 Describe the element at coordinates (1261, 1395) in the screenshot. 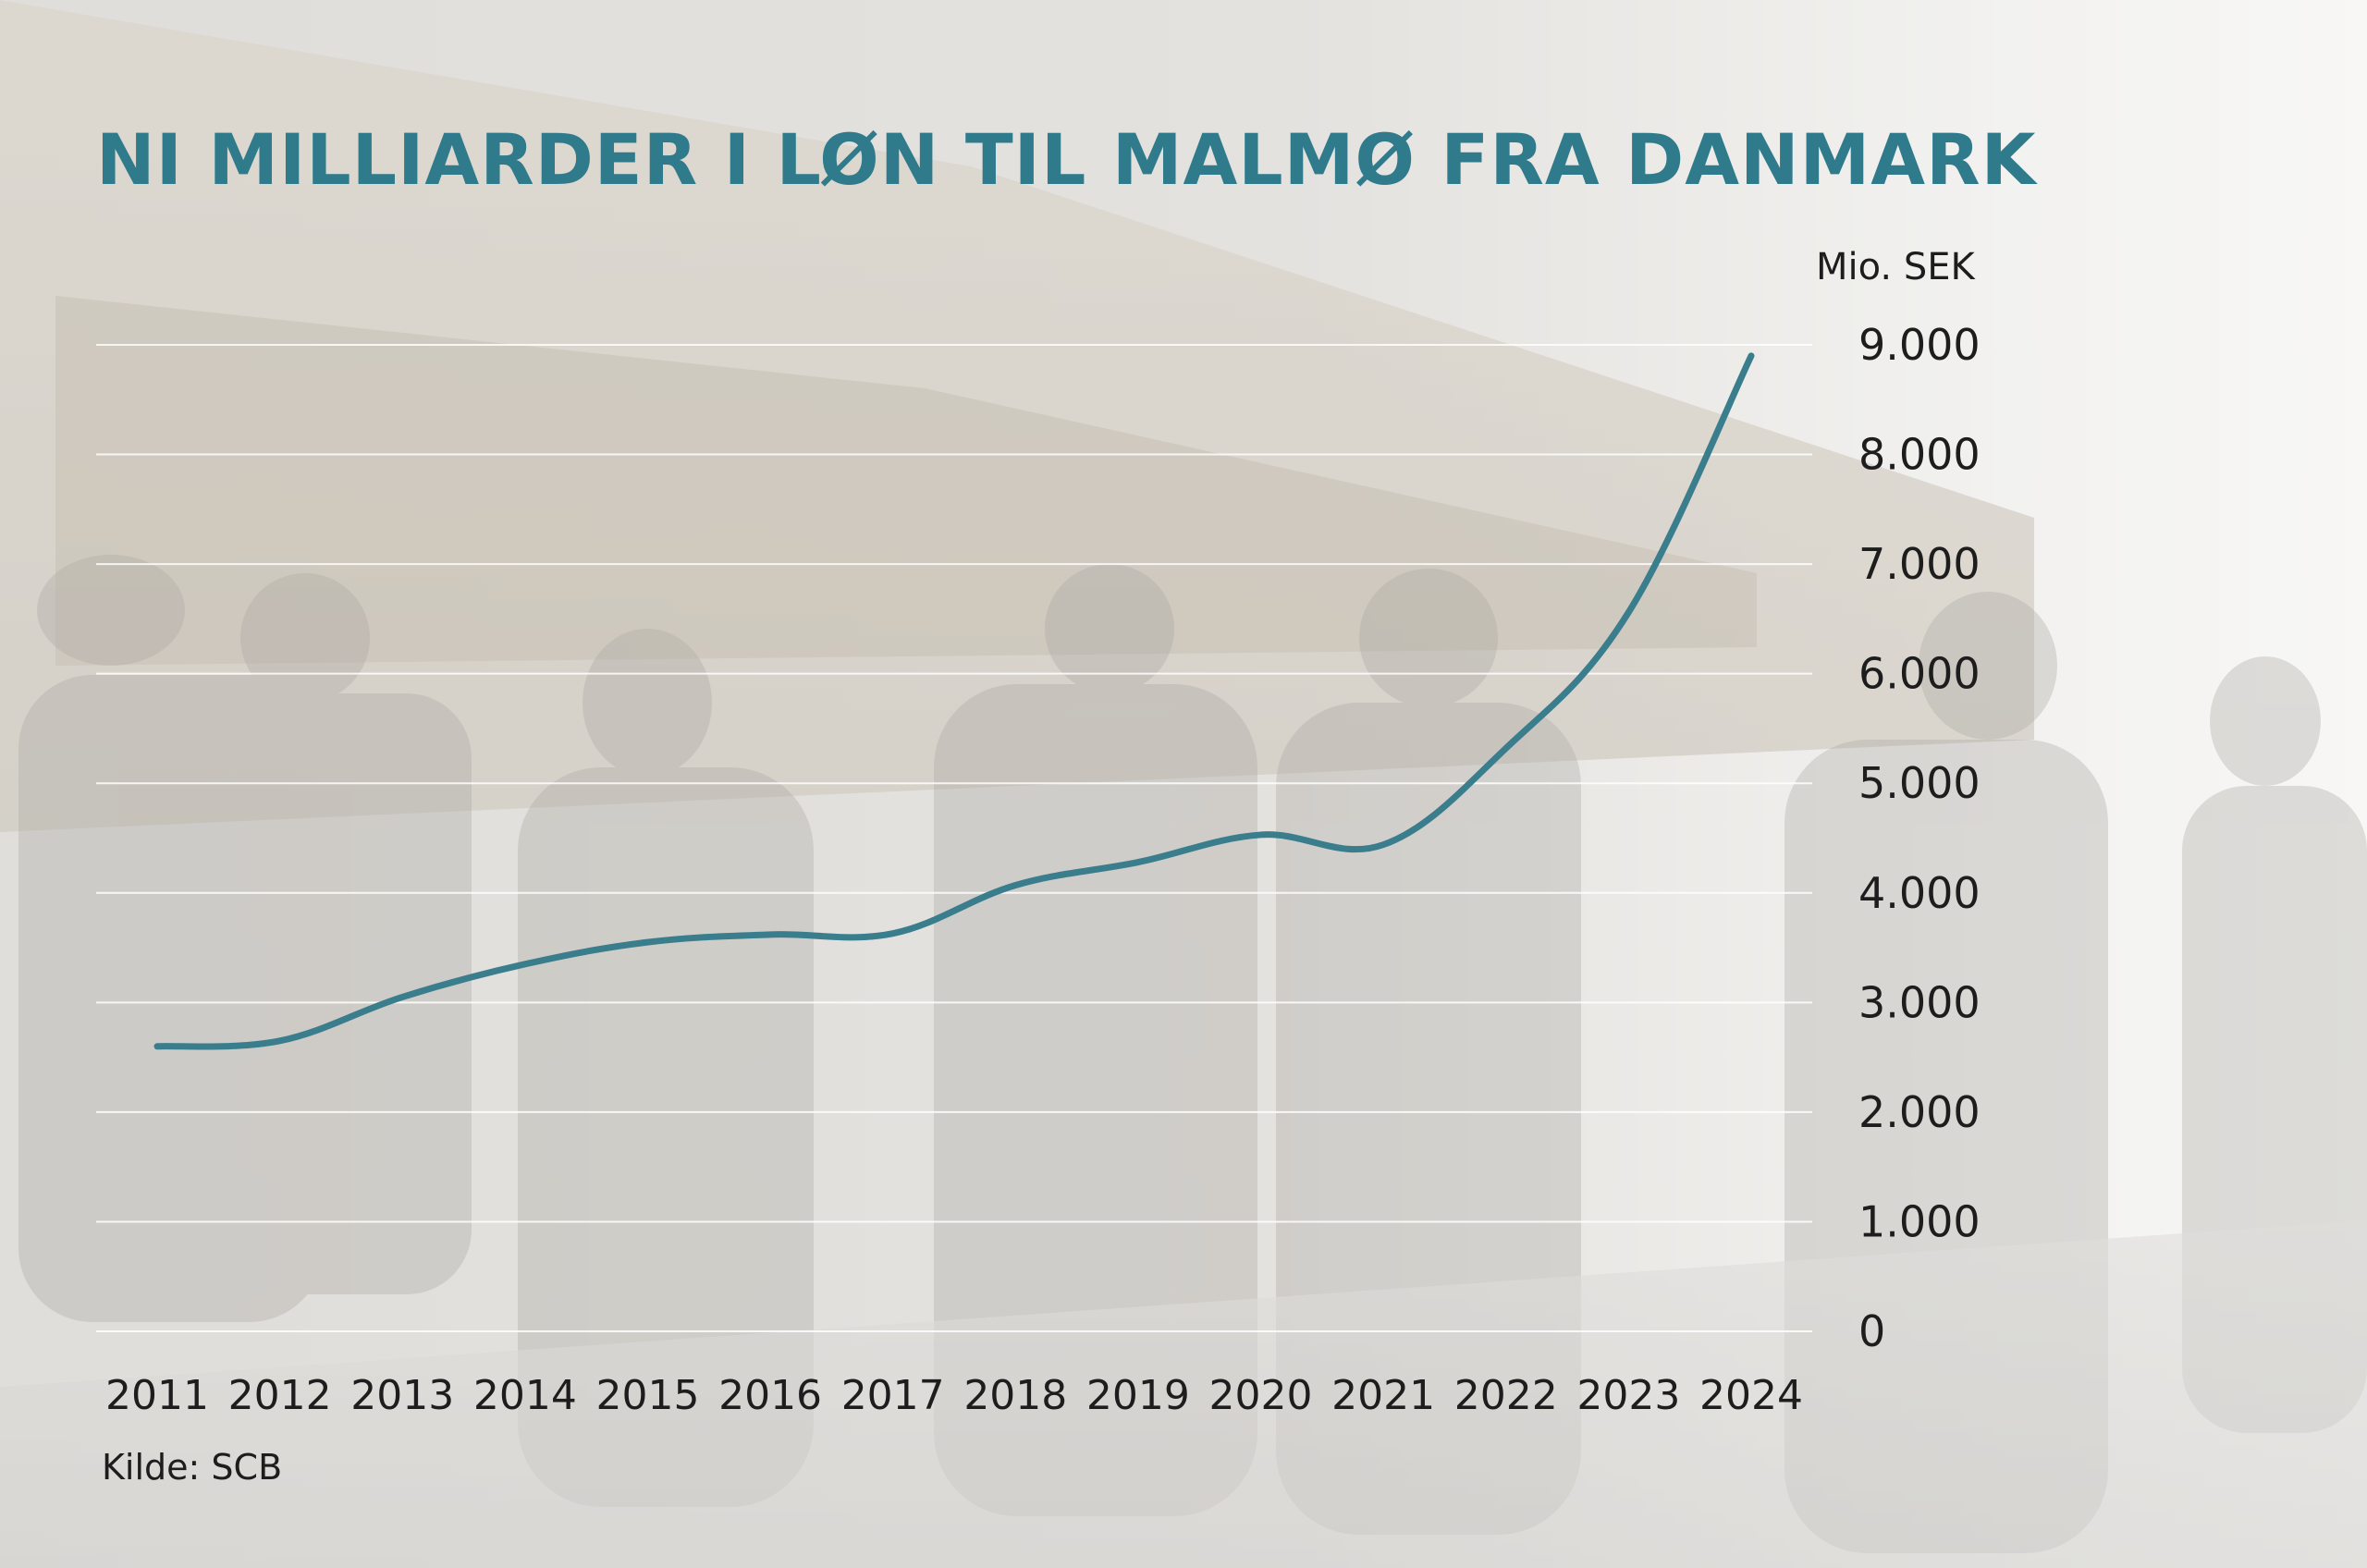

I see `x-tick-label: 2020` at that location.